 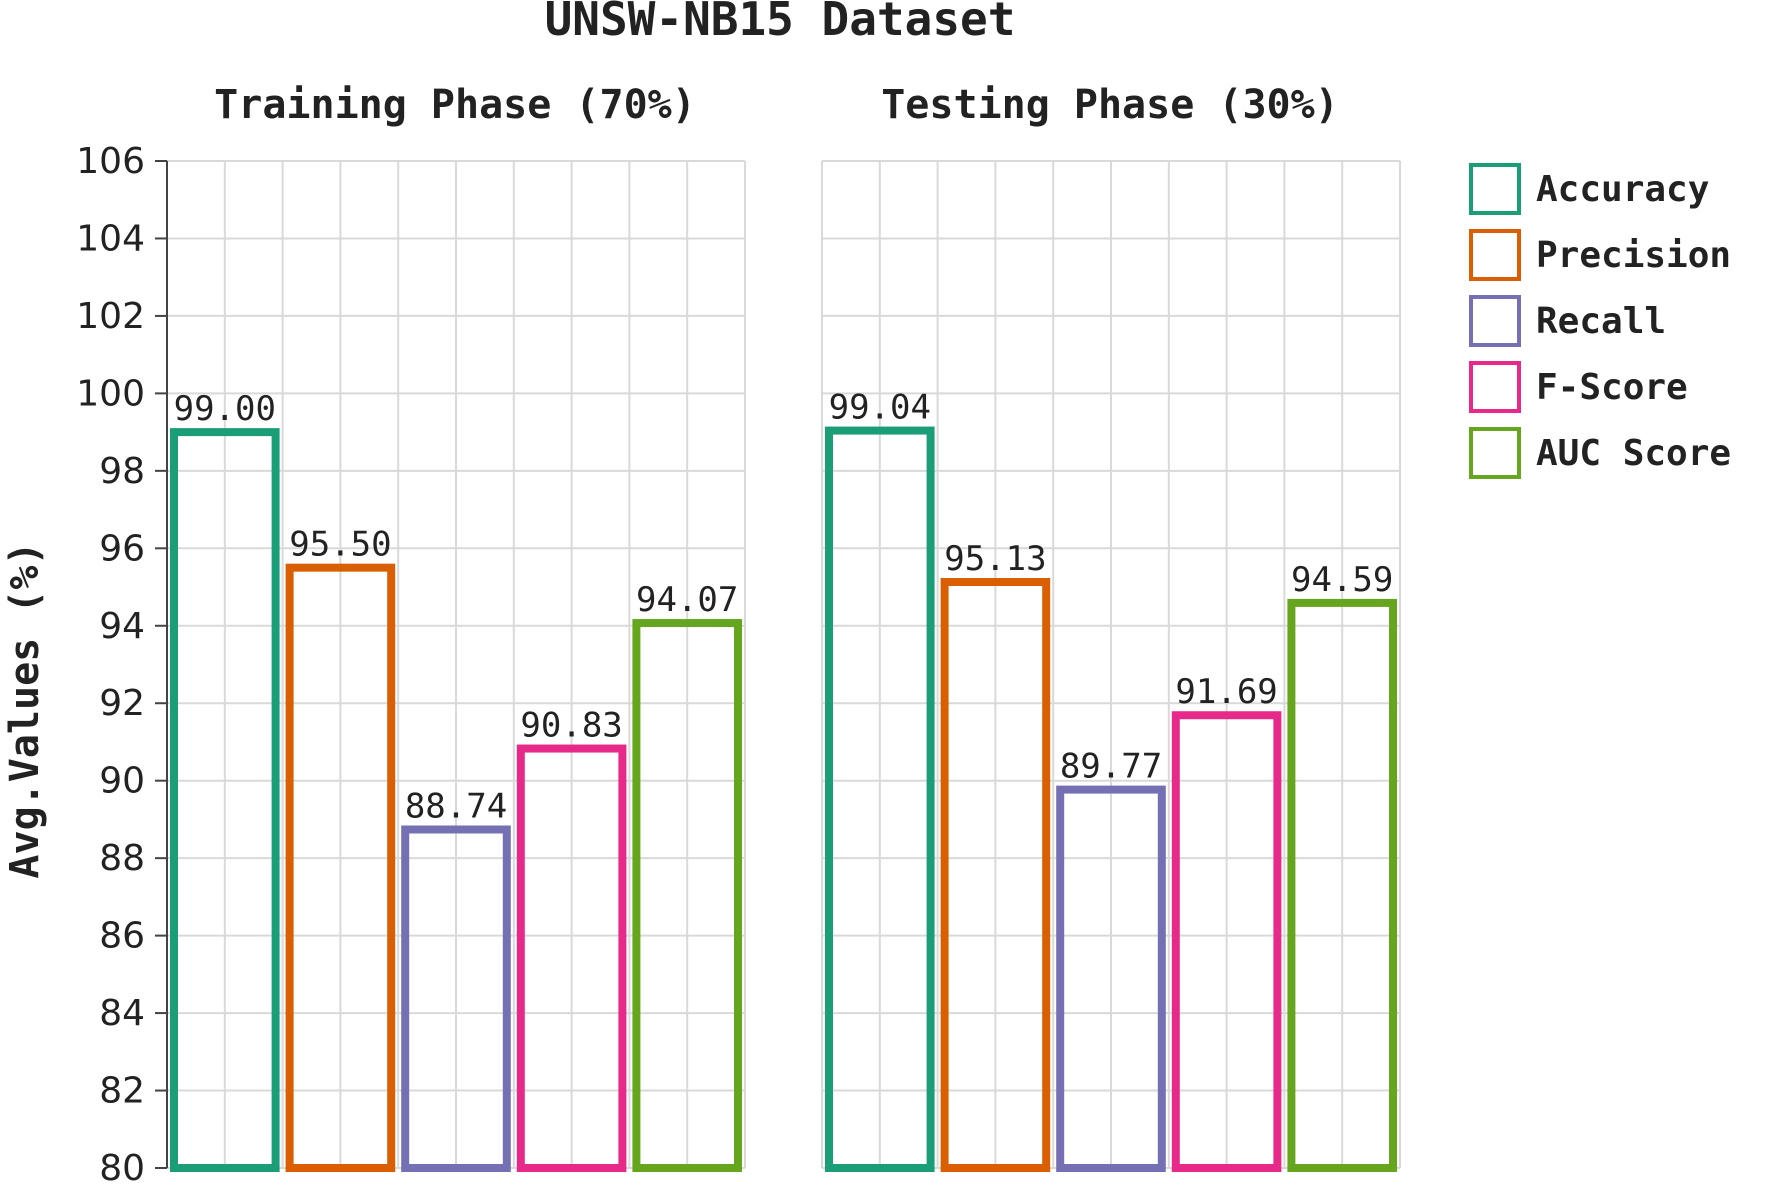 I want to click on legend-label: Precision, so click(x=1633, y=255).